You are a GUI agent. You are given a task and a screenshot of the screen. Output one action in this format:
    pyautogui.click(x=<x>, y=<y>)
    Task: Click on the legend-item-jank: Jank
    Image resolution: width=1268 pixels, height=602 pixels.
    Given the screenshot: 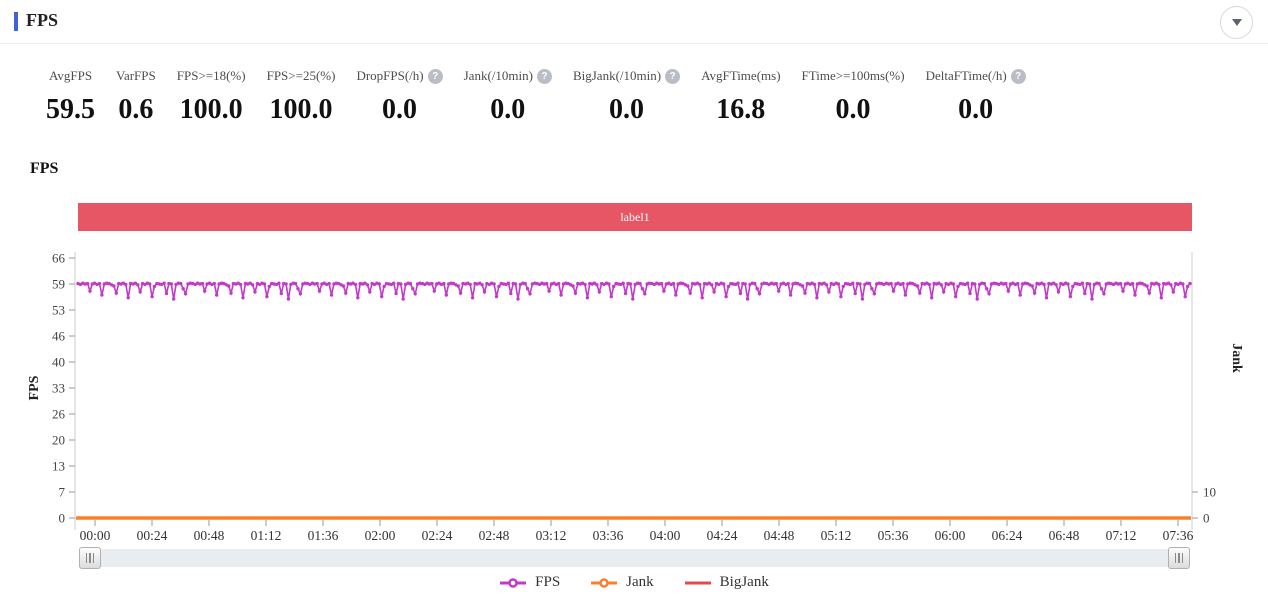 What is the action you would take?
    pyautogui.click(x=622, y=582)
    